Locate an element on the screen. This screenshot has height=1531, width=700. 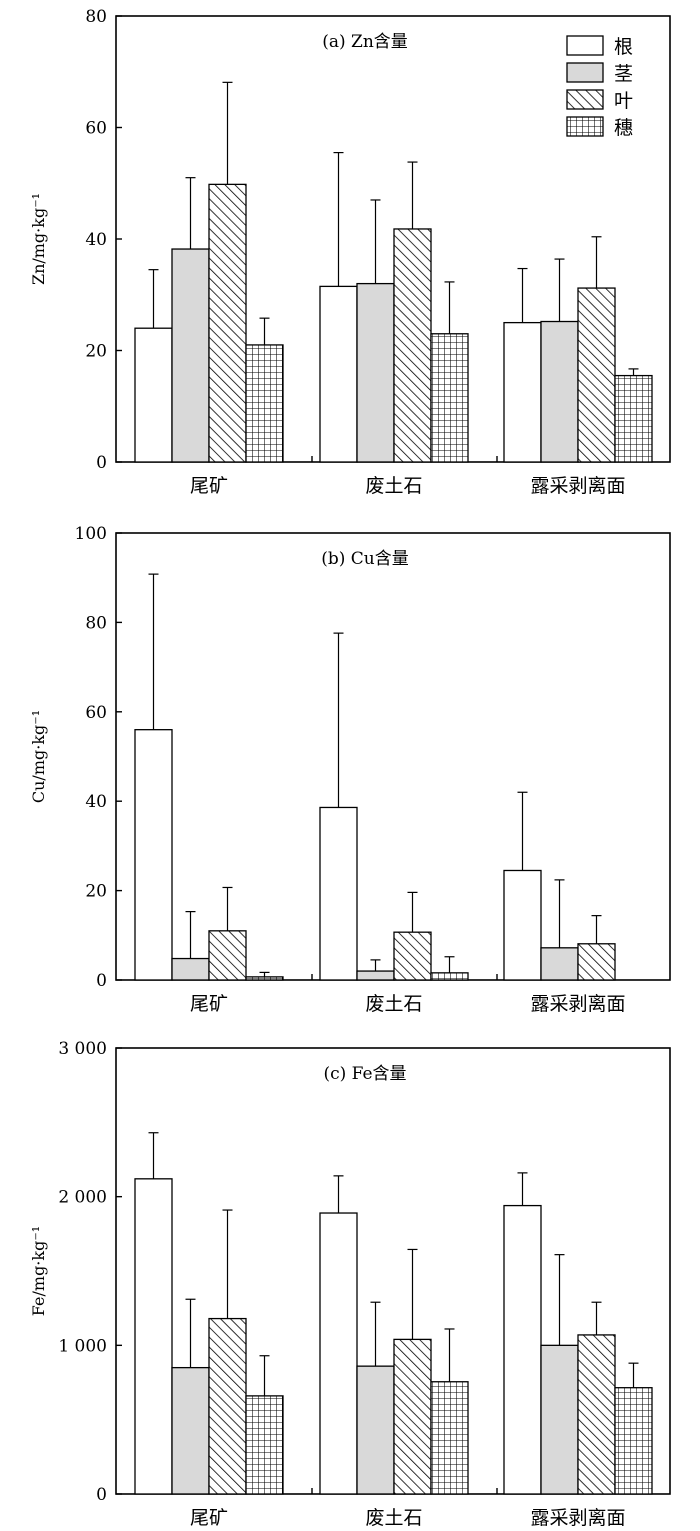
y-tick-label: 100 is located at coordinates (91, 534).